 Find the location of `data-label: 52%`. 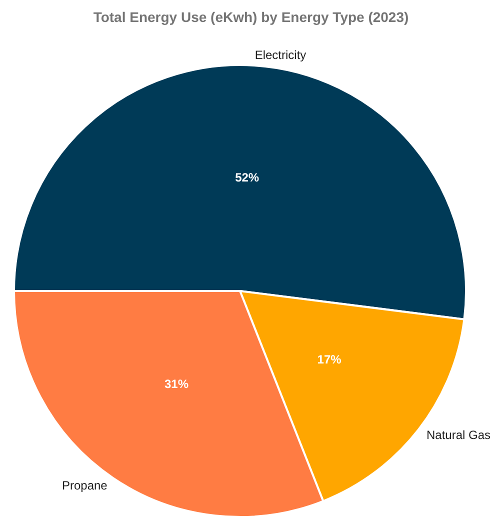

data-label: 52% is located at coordinates (247, 177).